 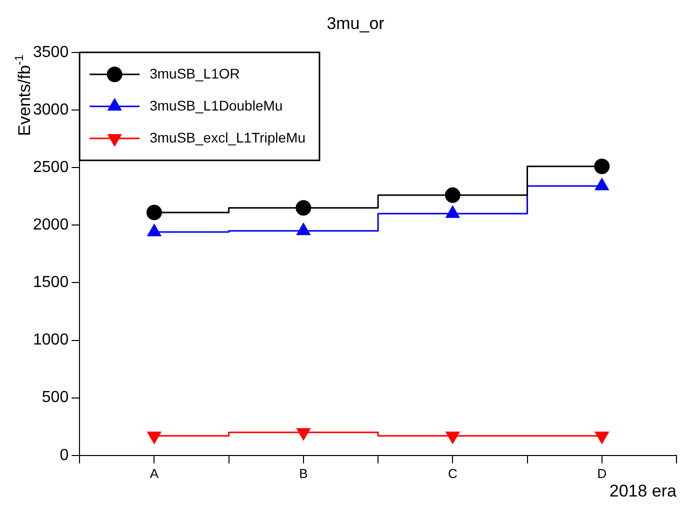 What do you see at coordinates (55, 397) in the screenshot?
I see `y-tick-label: 500` at bounding box center [55, 397].